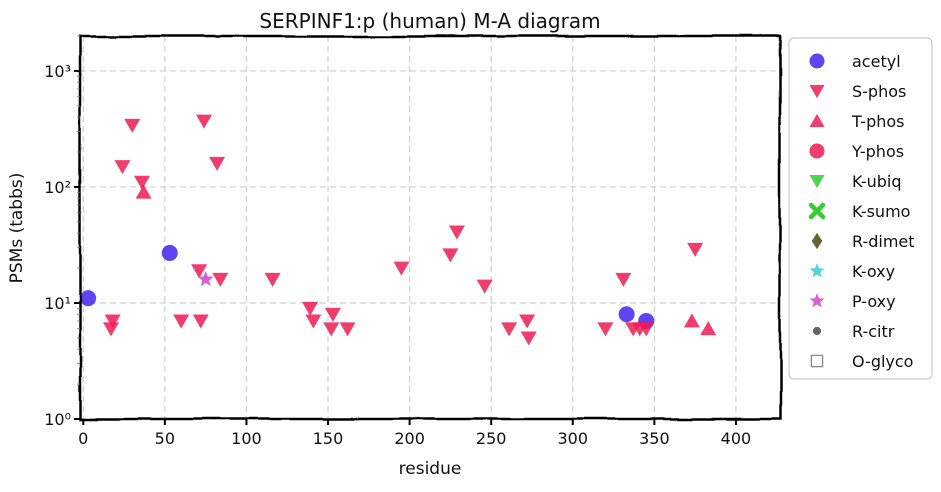 The image size is (941, 492). Describe the element at coordinates (246, 438) in the screenshot. I see `x-tick-label: 100` at that location.